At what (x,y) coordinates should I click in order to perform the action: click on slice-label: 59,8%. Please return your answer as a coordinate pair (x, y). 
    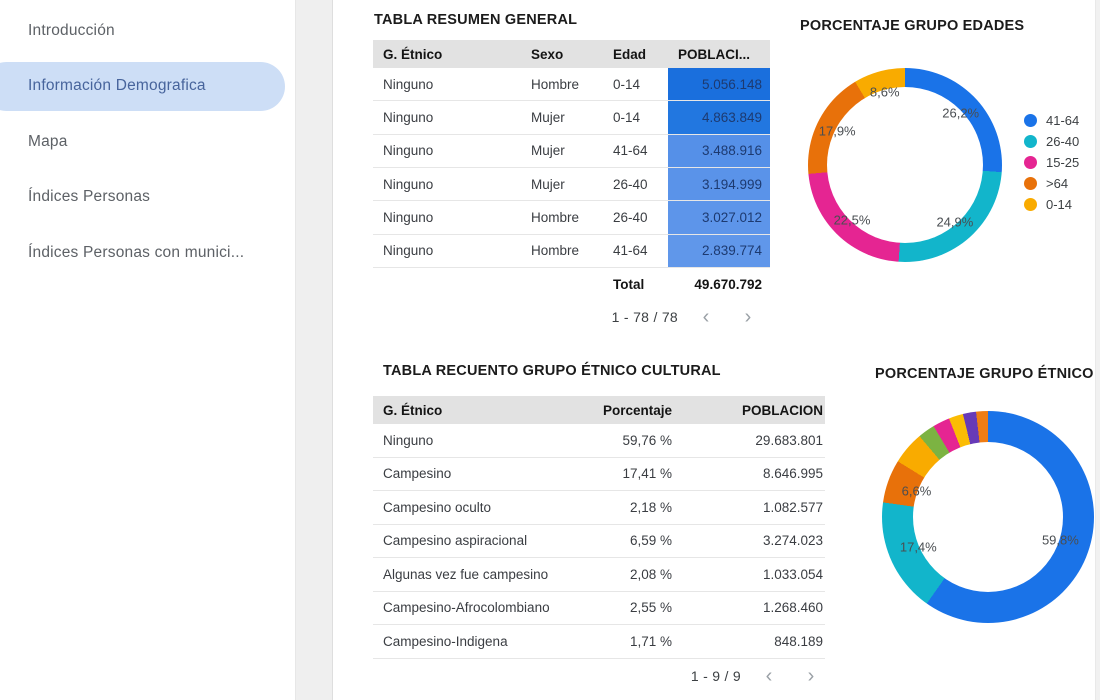
    Looking at the image, I should click on (1060, 540).